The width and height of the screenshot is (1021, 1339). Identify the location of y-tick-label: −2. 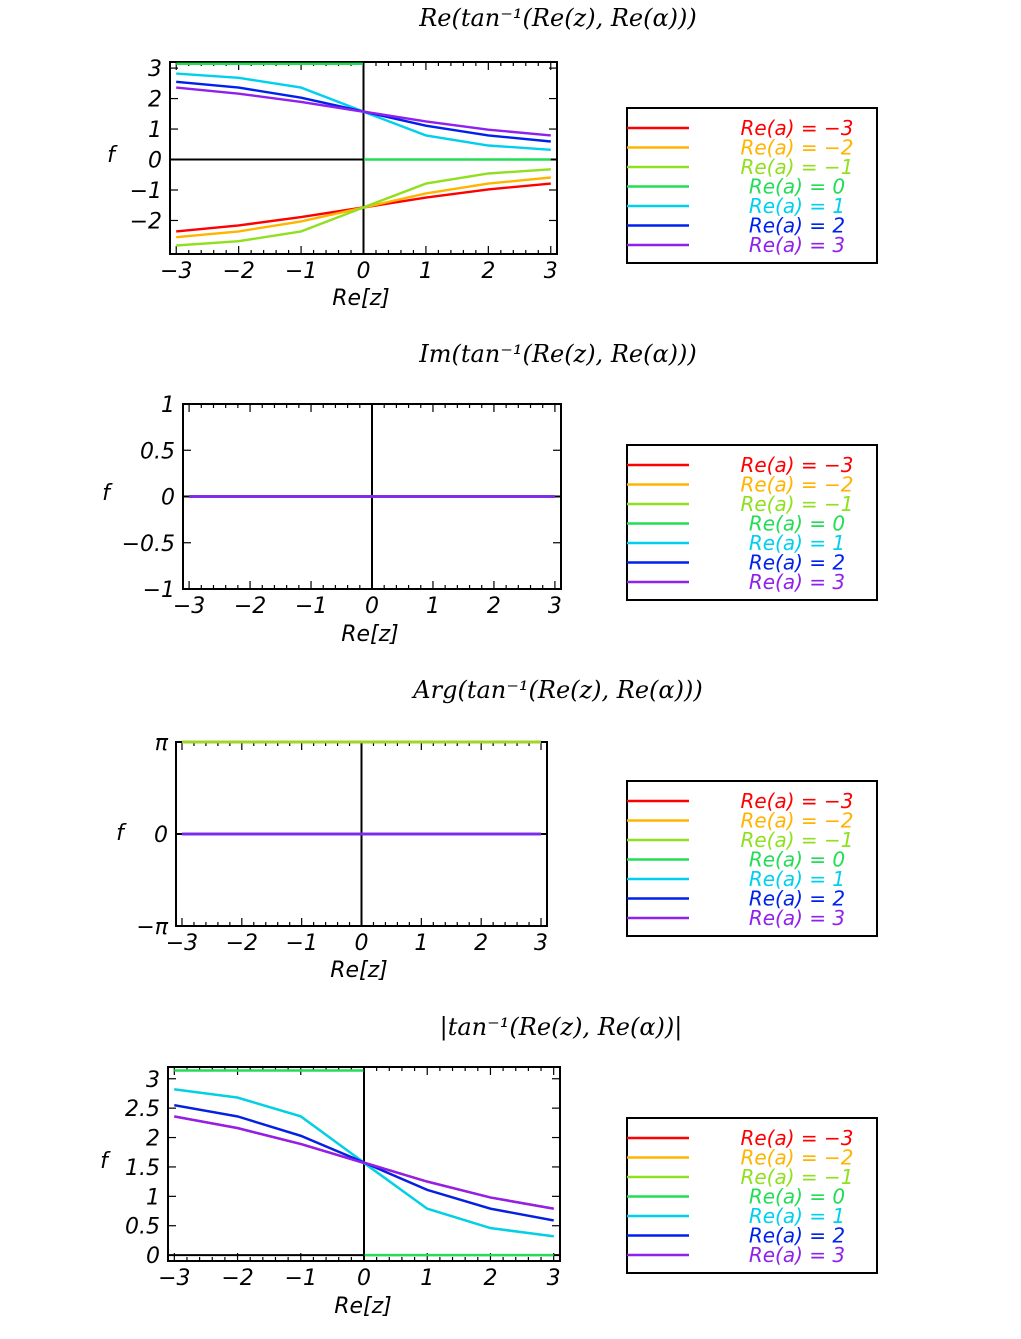
(146, 221).